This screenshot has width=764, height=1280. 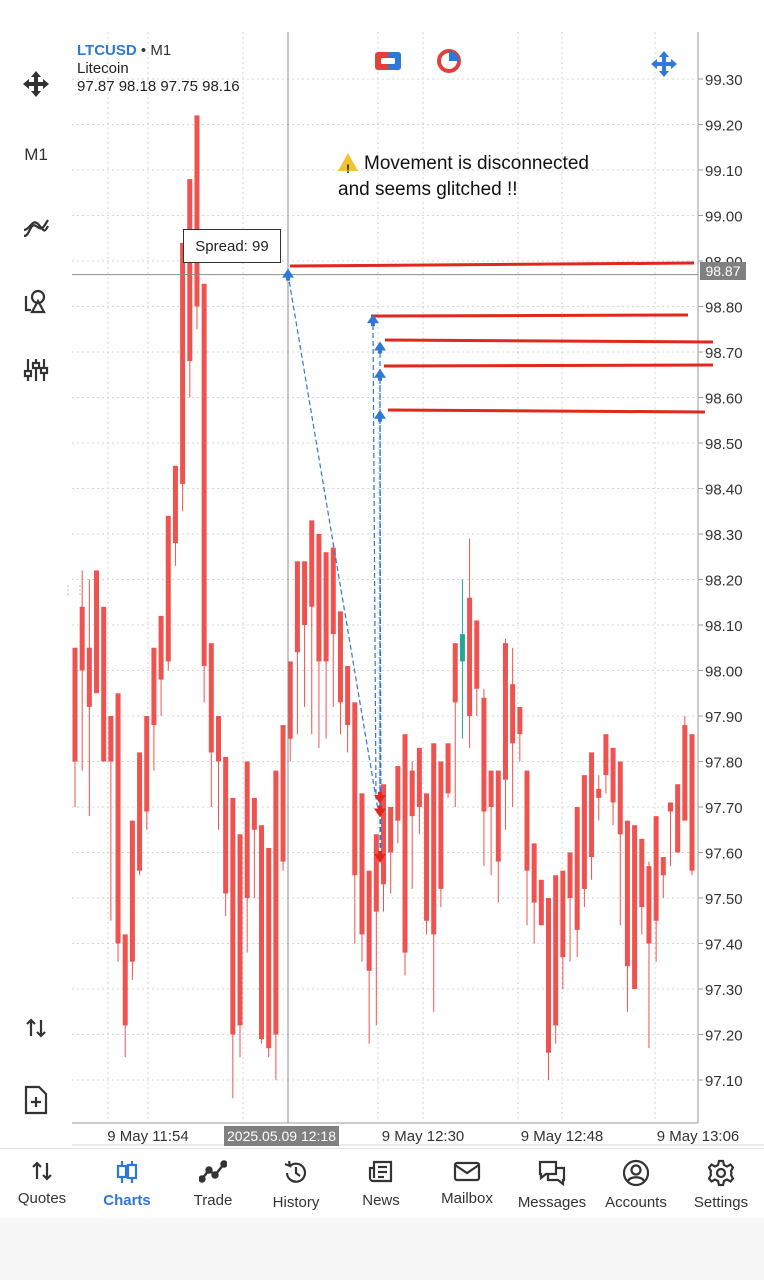 I want to click on price-tick-label: 98.60, so click(x=724, y=399).